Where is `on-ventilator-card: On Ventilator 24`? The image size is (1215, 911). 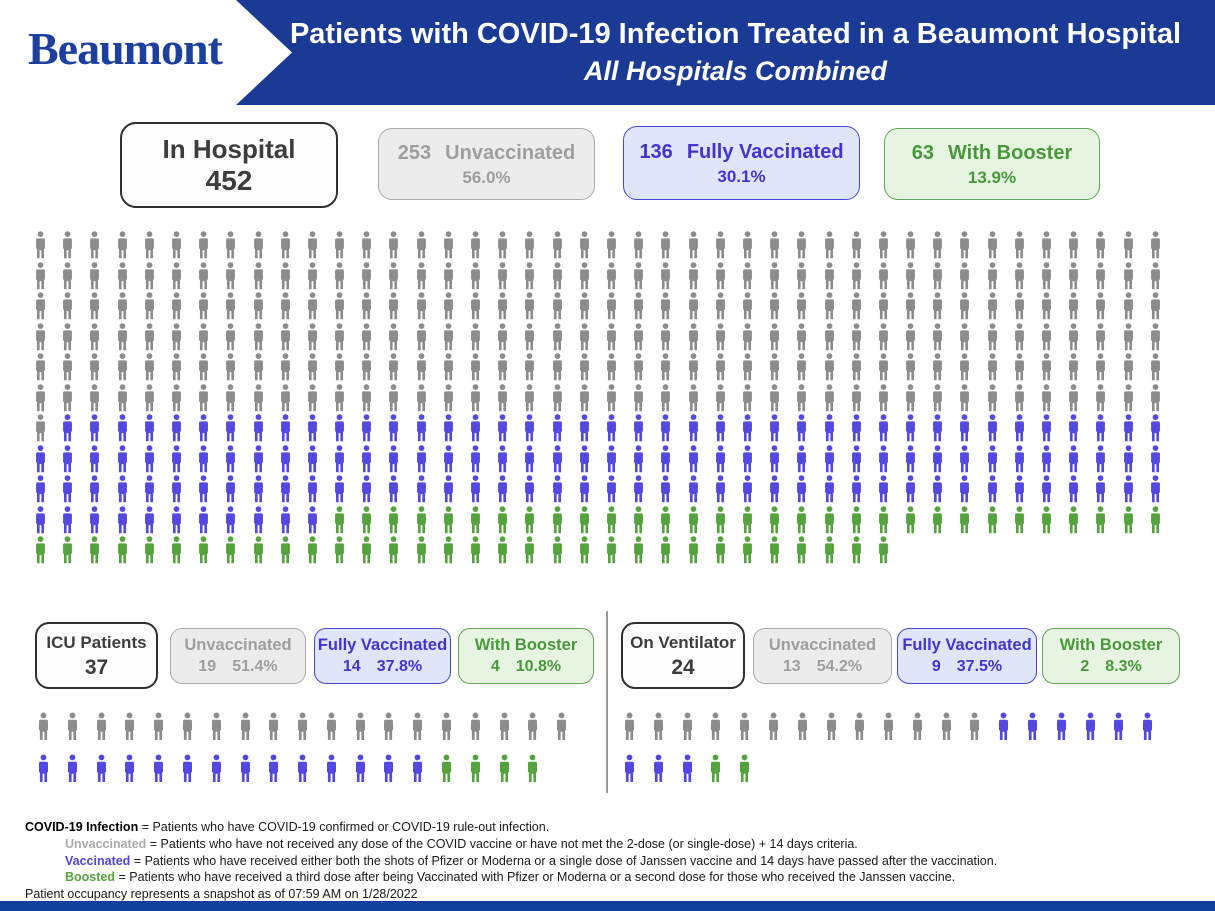
on-ventilator-card: On Ventilator 24 is located at coordinates (683, 655).